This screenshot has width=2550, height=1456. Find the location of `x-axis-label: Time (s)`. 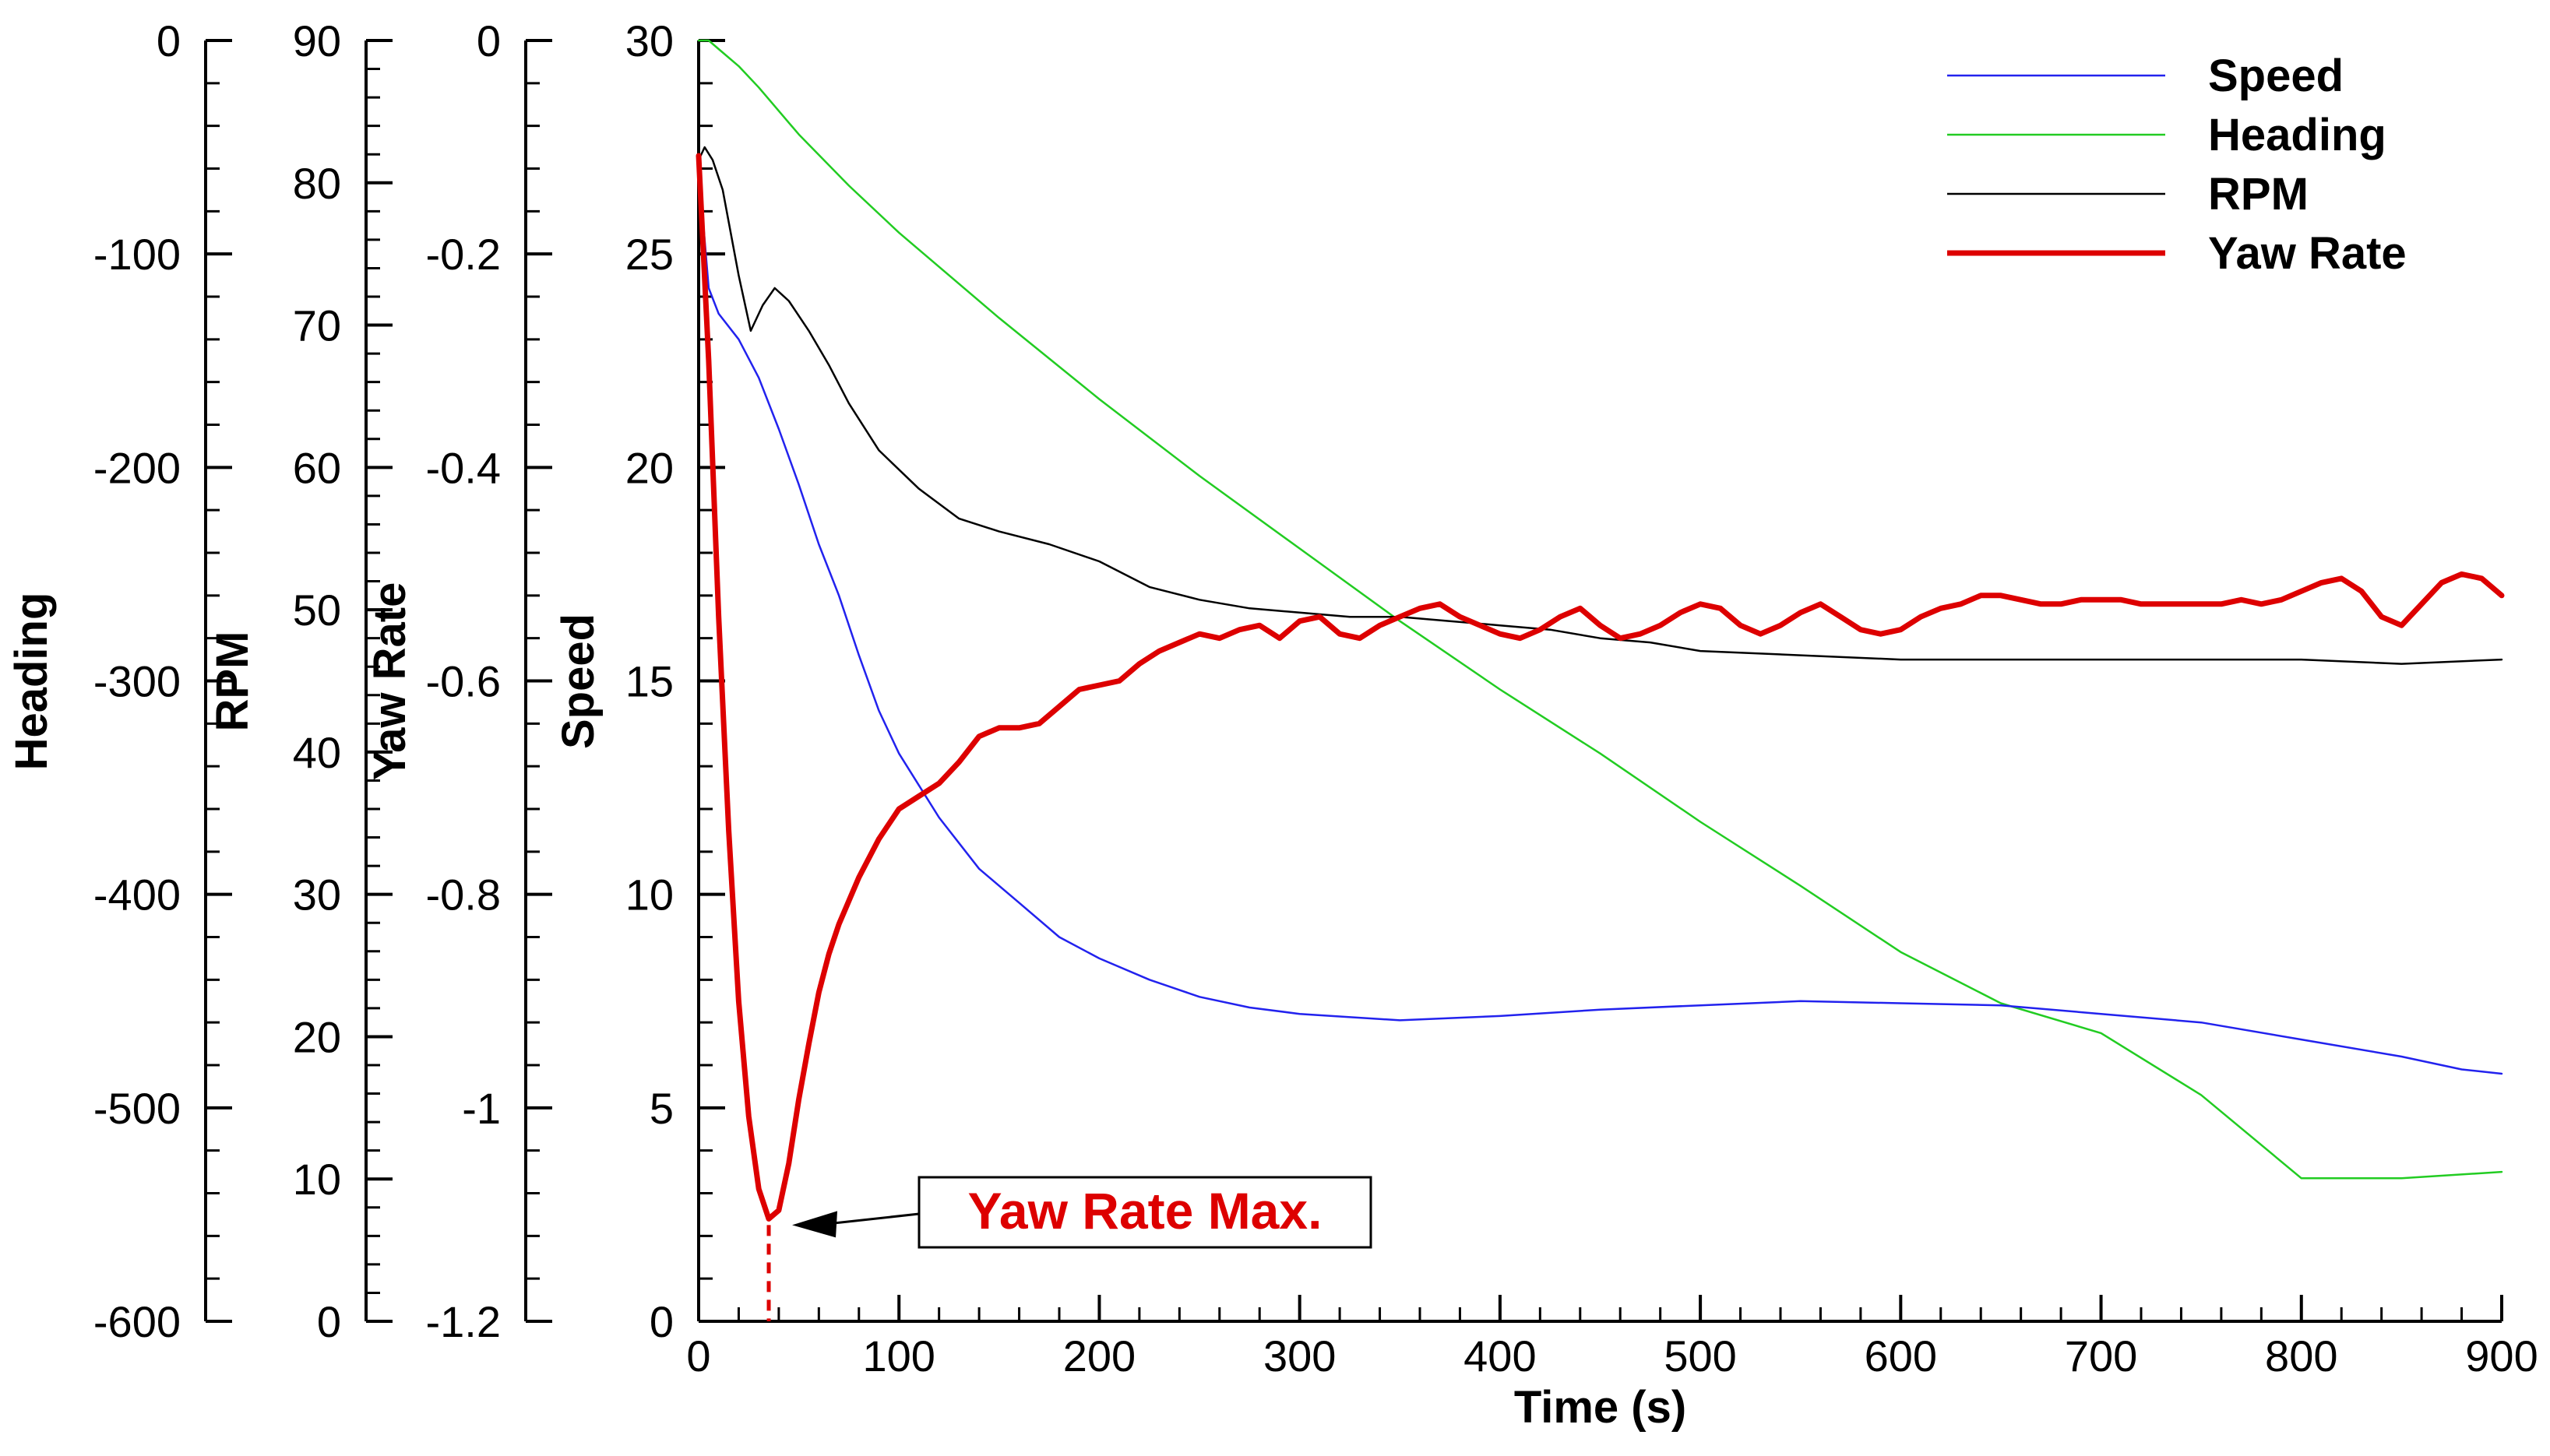

x-axis-label: Time (s) is located at coordinates (1600, 1407).